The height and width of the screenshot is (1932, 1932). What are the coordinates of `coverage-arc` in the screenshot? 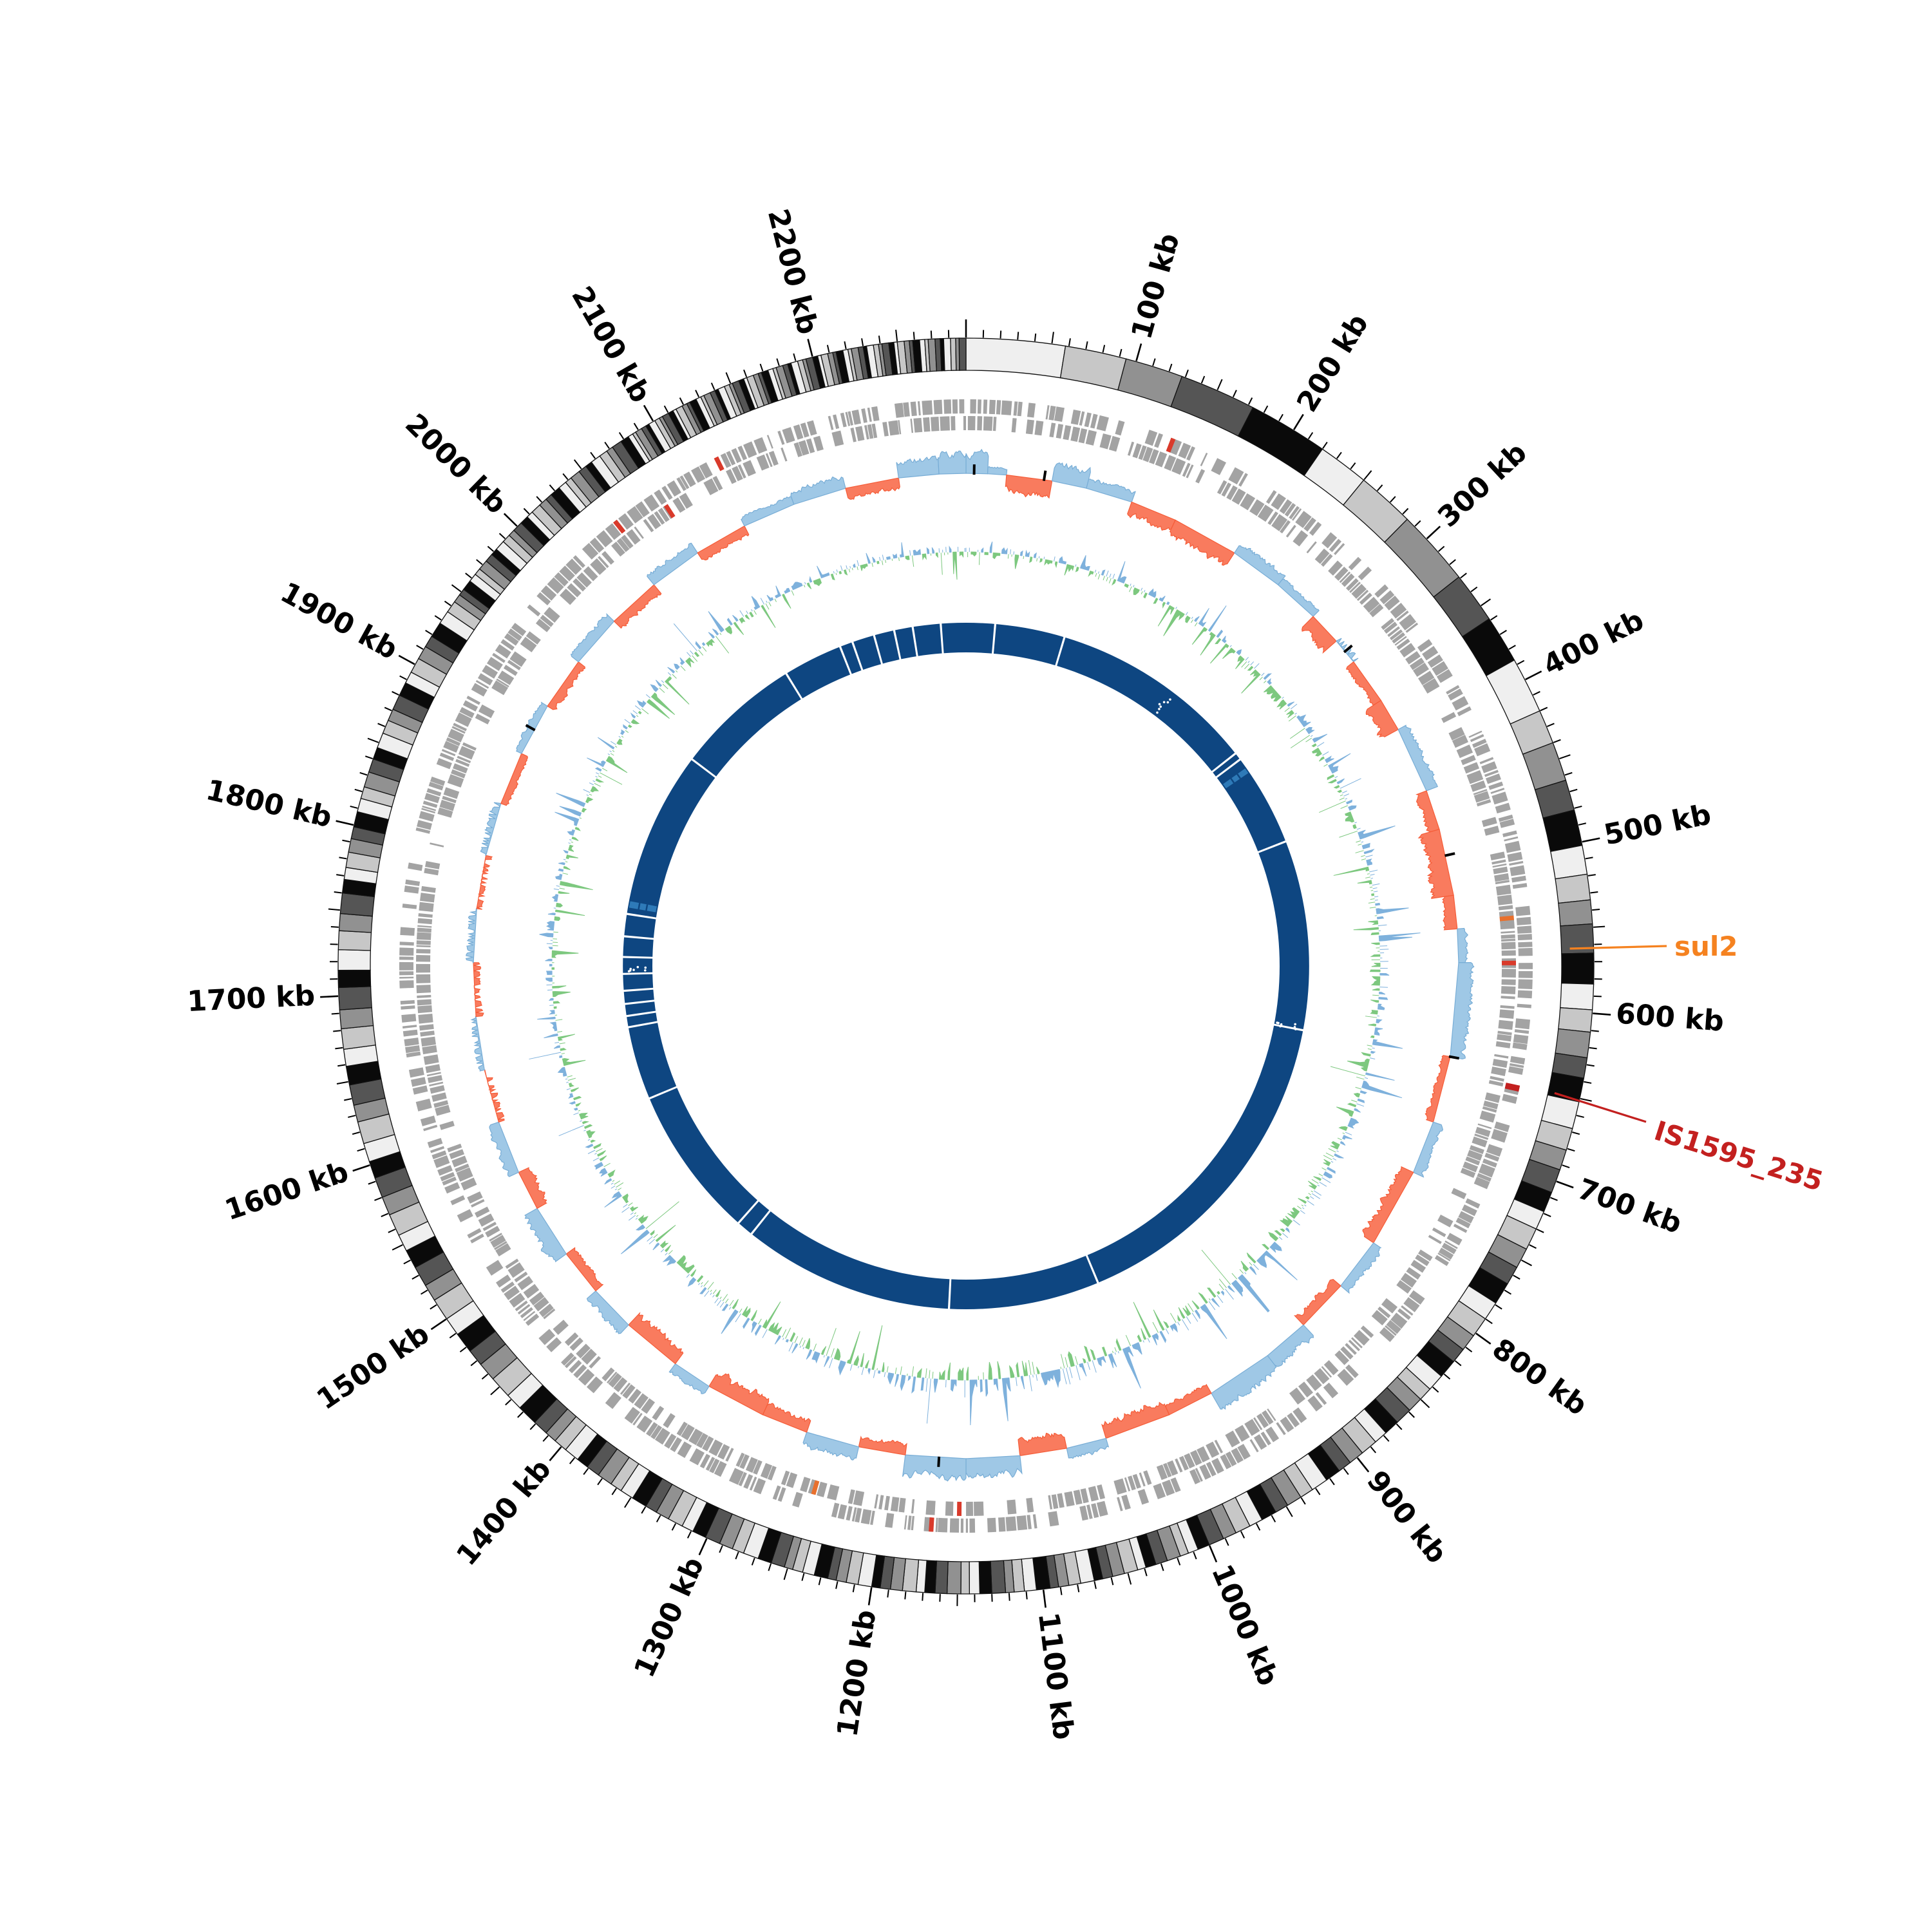 It's located at (794, 966).